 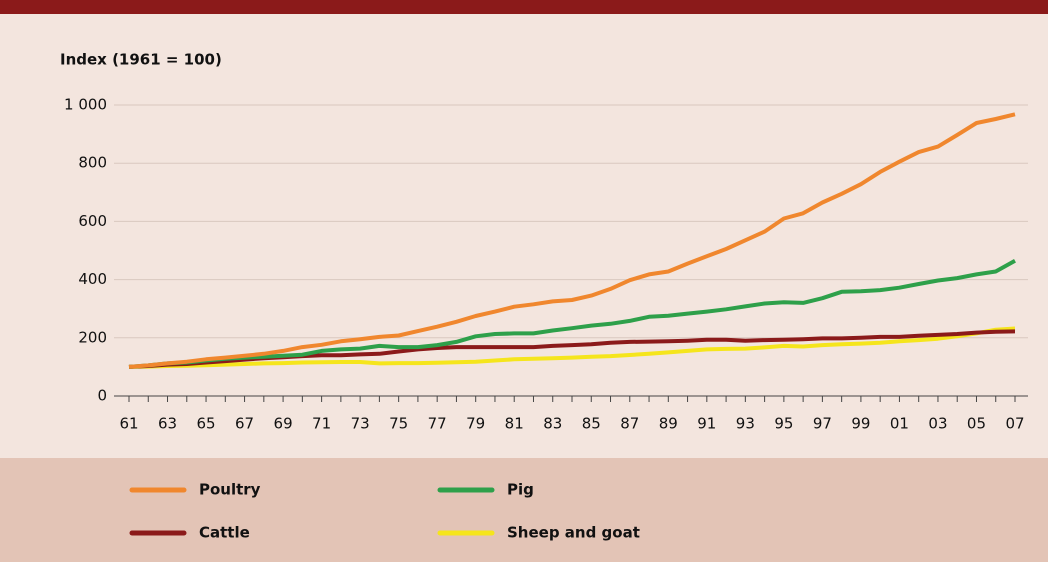 I want to click on y-tick-label: 200, so click(x=92, y=337).